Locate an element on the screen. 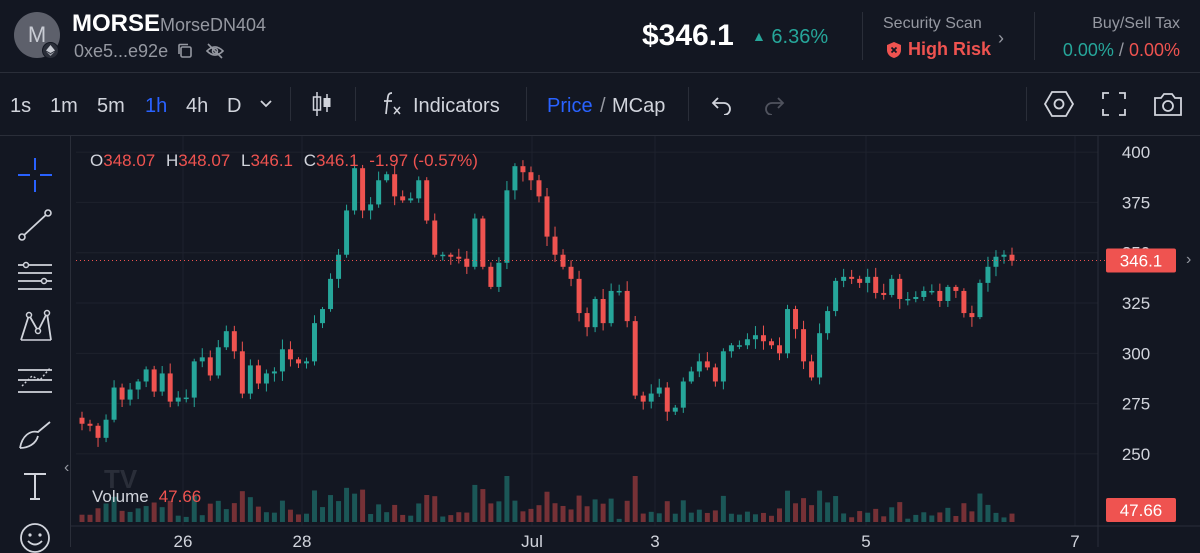  timeframe-d: D is located at coordinates (234, 106).